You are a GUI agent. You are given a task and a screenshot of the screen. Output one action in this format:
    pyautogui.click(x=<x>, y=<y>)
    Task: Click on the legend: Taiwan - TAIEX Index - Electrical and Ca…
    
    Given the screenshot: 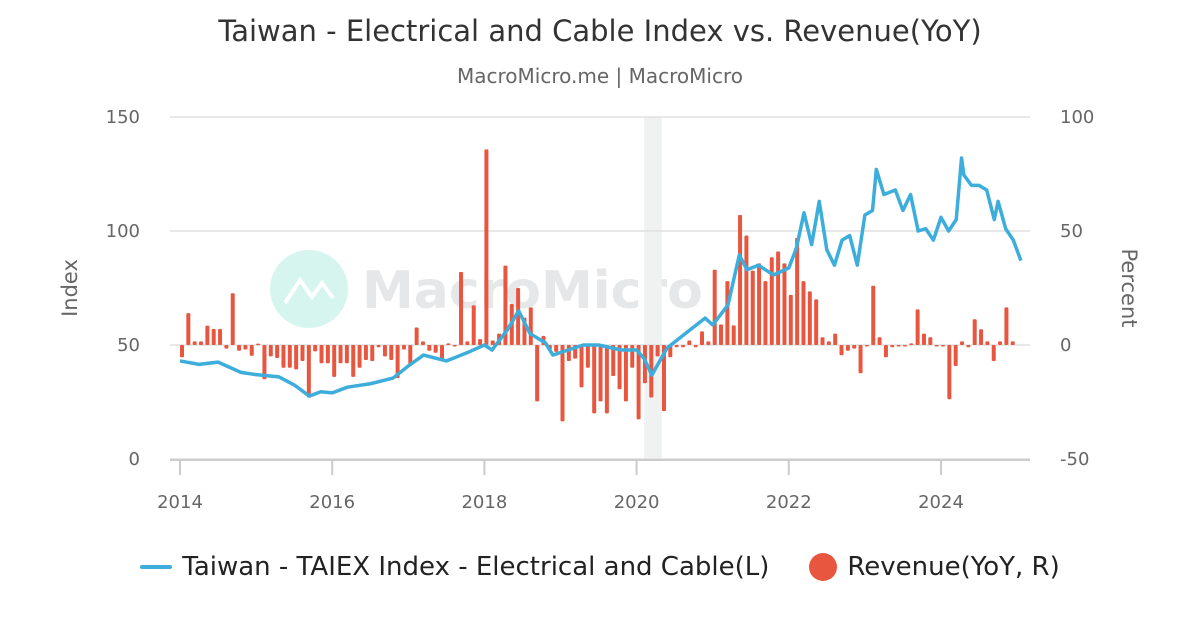 What is the action you would take?
    pyautogui.click(x=600, y=567)
    